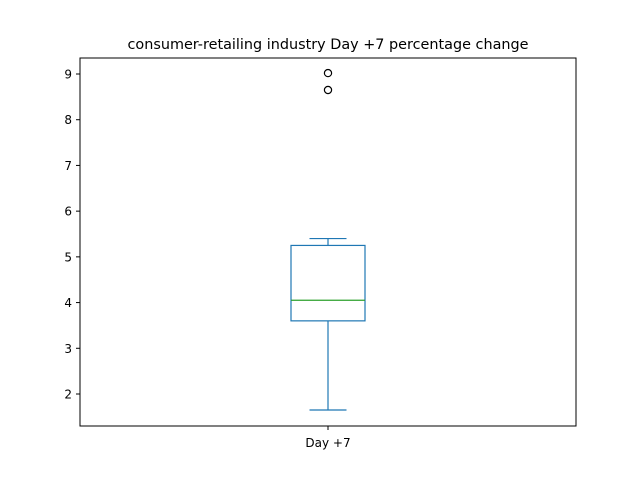 Image resolution: width=640 pixels, height=480 pixels. I want to click on y-tick-label: 7, so click(68, 166).